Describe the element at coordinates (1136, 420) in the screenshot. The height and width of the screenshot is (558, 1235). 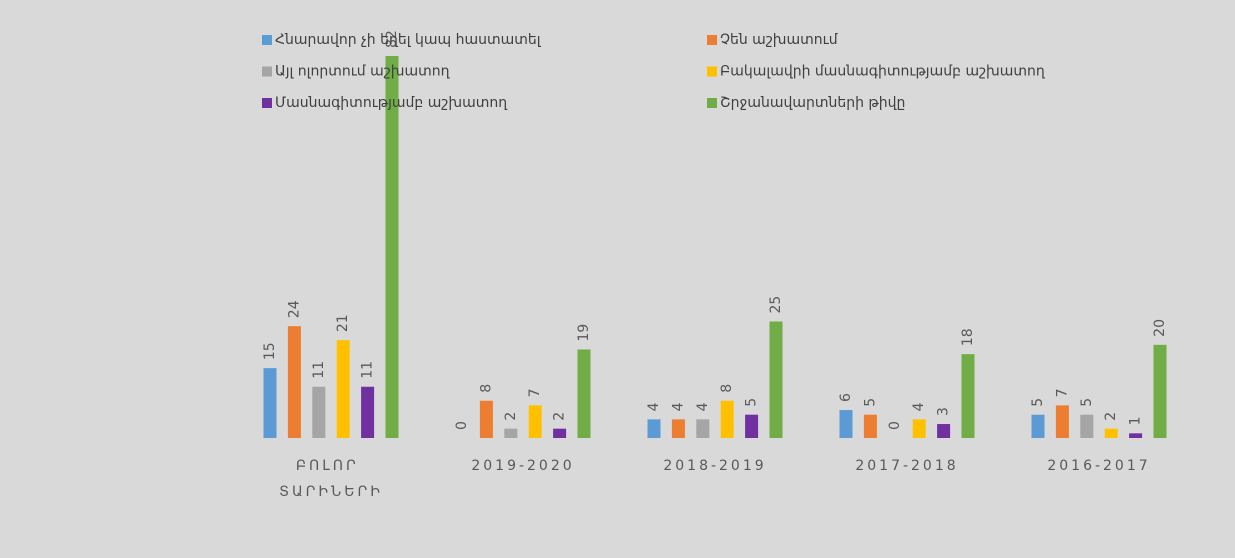
I see `value-label: 1` at that location.